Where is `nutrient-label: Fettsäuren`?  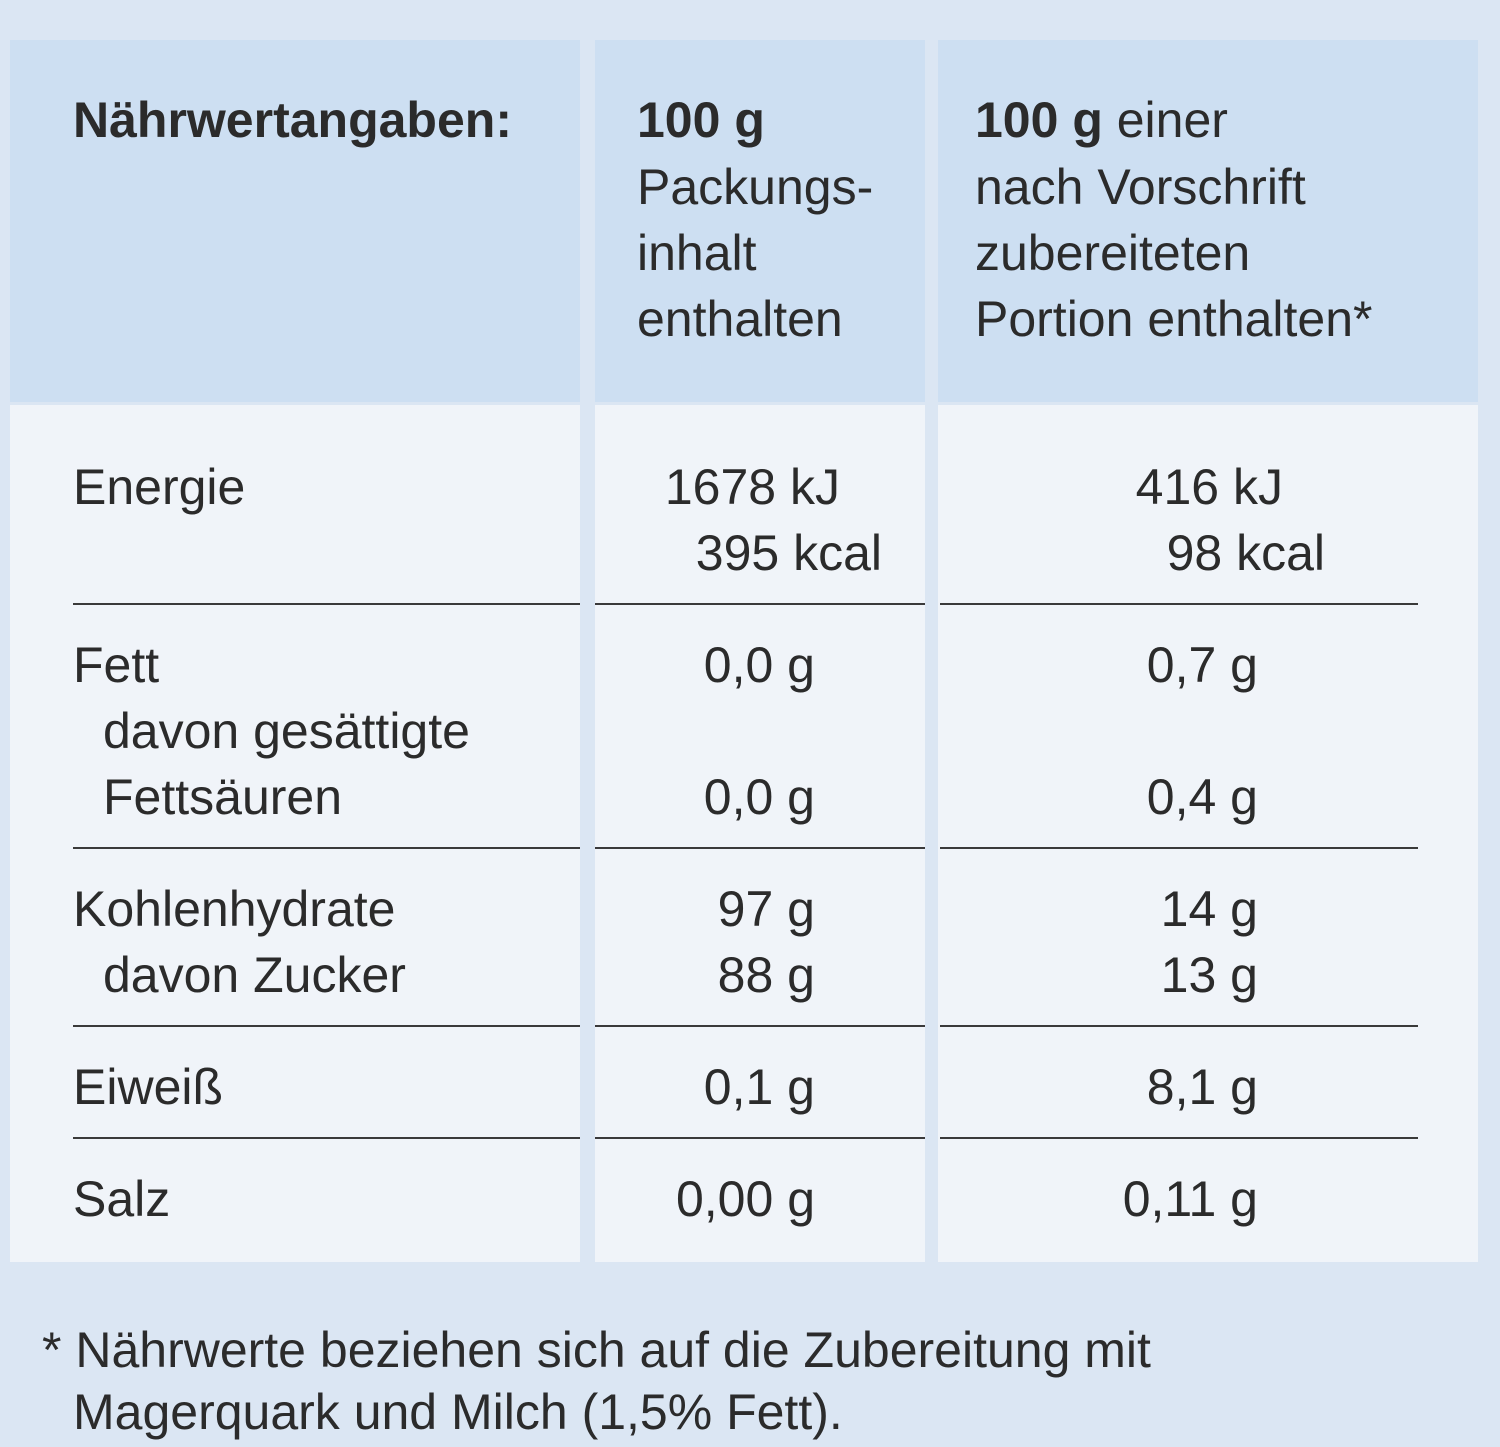 nutrient-label: Fettsäuren is located at coordinates (223, 797).